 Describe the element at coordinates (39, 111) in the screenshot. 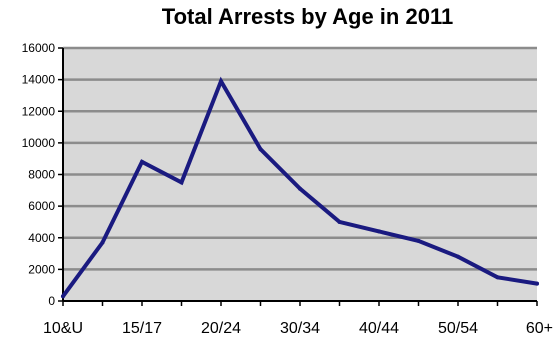

I see `y-tick-label: 12000` at that location.